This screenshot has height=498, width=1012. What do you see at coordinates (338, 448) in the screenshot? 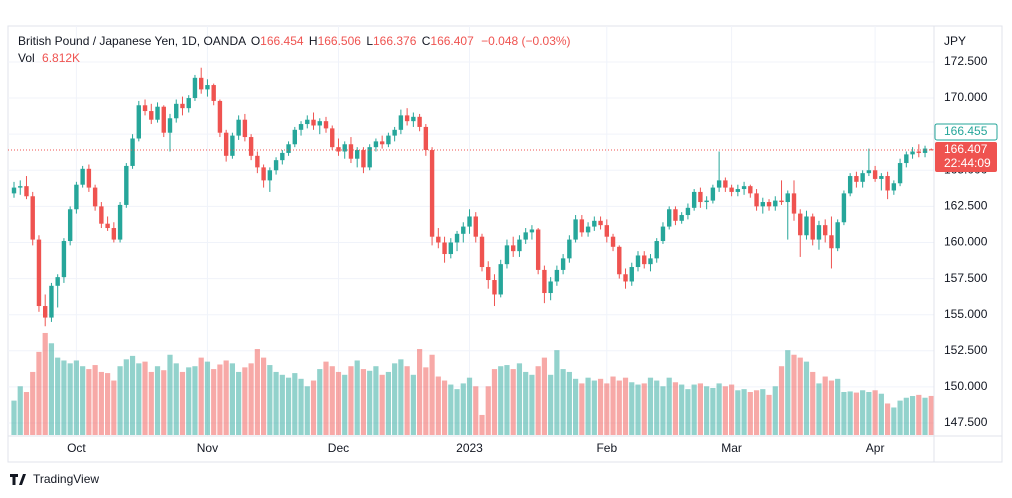
I see `x-tick-label: Dec` at bounding box center [338, 448].